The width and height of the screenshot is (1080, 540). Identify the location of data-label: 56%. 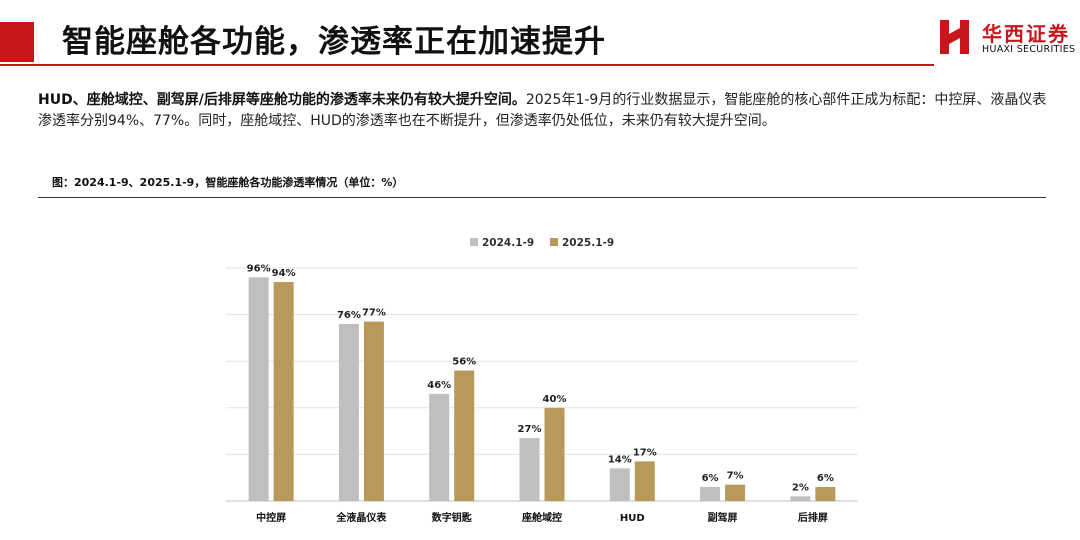
(464, 362).